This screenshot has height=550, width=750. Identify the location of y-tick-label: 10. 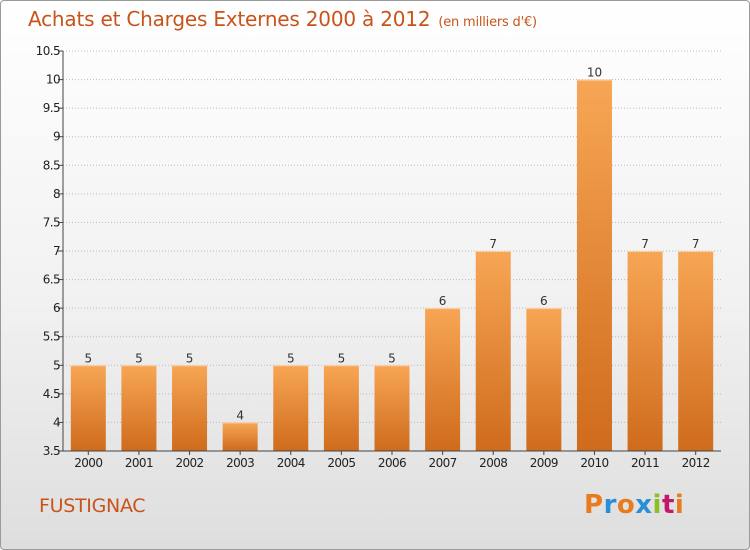
(53, 80).